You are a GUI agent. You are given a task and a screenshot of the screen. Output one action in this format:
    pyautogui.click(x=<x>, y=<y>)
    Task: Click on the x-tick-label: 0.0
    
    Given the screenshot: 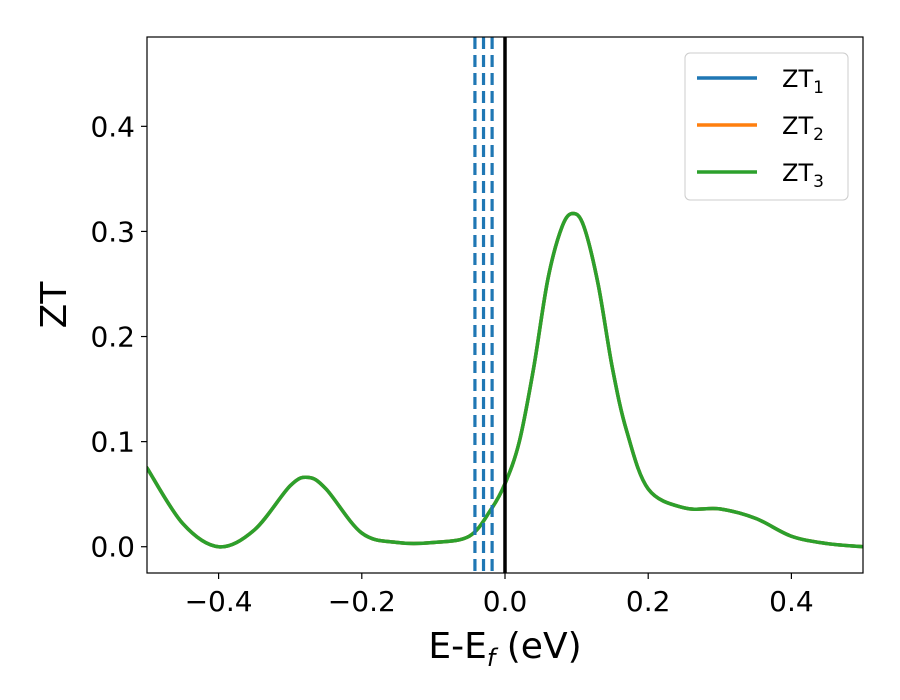 What is the action you would take?
    pyautogui.click(x=505, y=601)
    